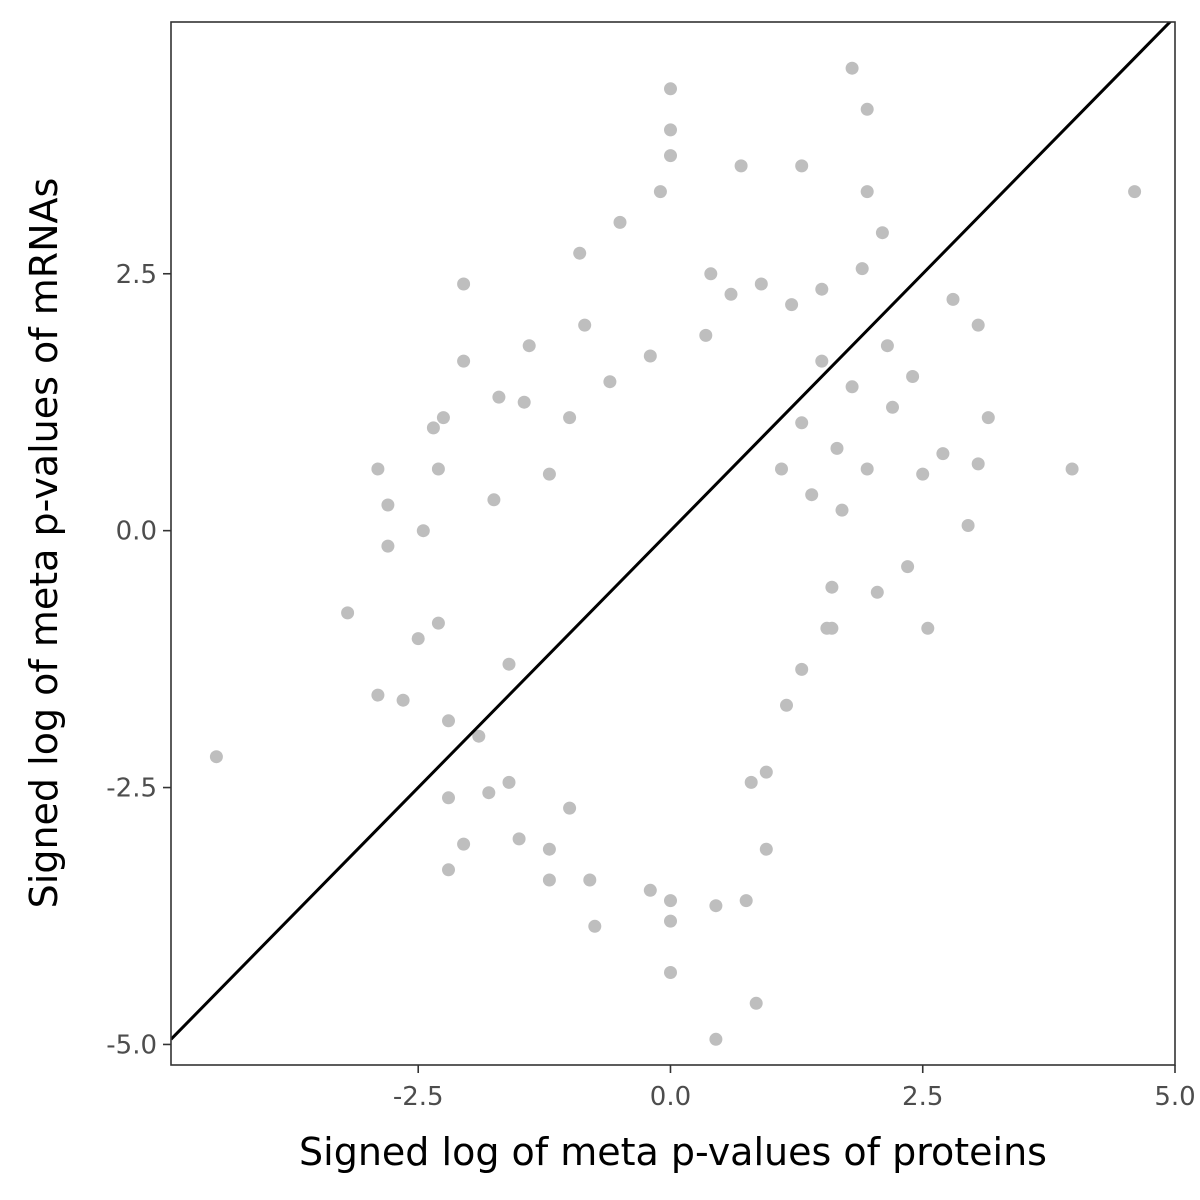 This screenshot has height=1200, width=1200. What do you see at coordinates (794, 1088) in the screenshot?
I see `x-axis: -2.5 0.0 2.5 5.0` at bounding box center [794, 1088].